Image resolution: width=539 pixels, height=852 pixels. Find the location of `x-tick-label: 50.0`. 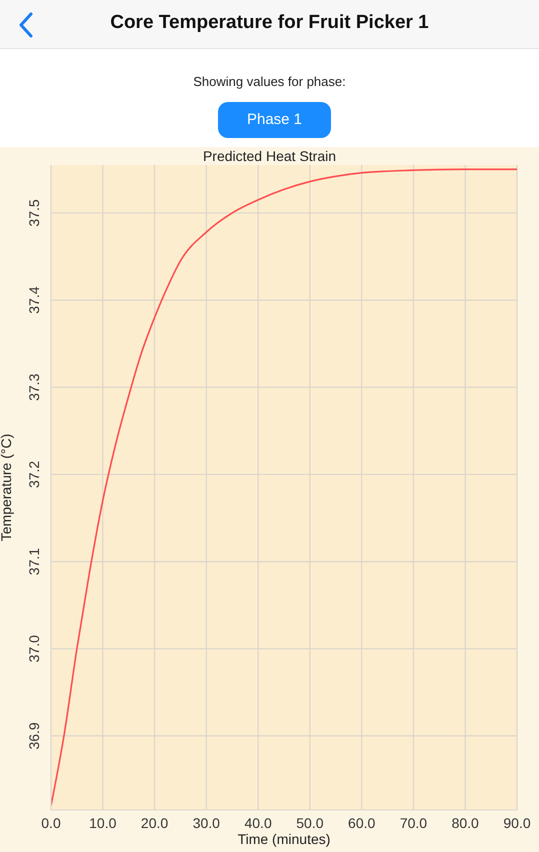

x-tick-label: 50.0 is located at coordinates (310, 822).